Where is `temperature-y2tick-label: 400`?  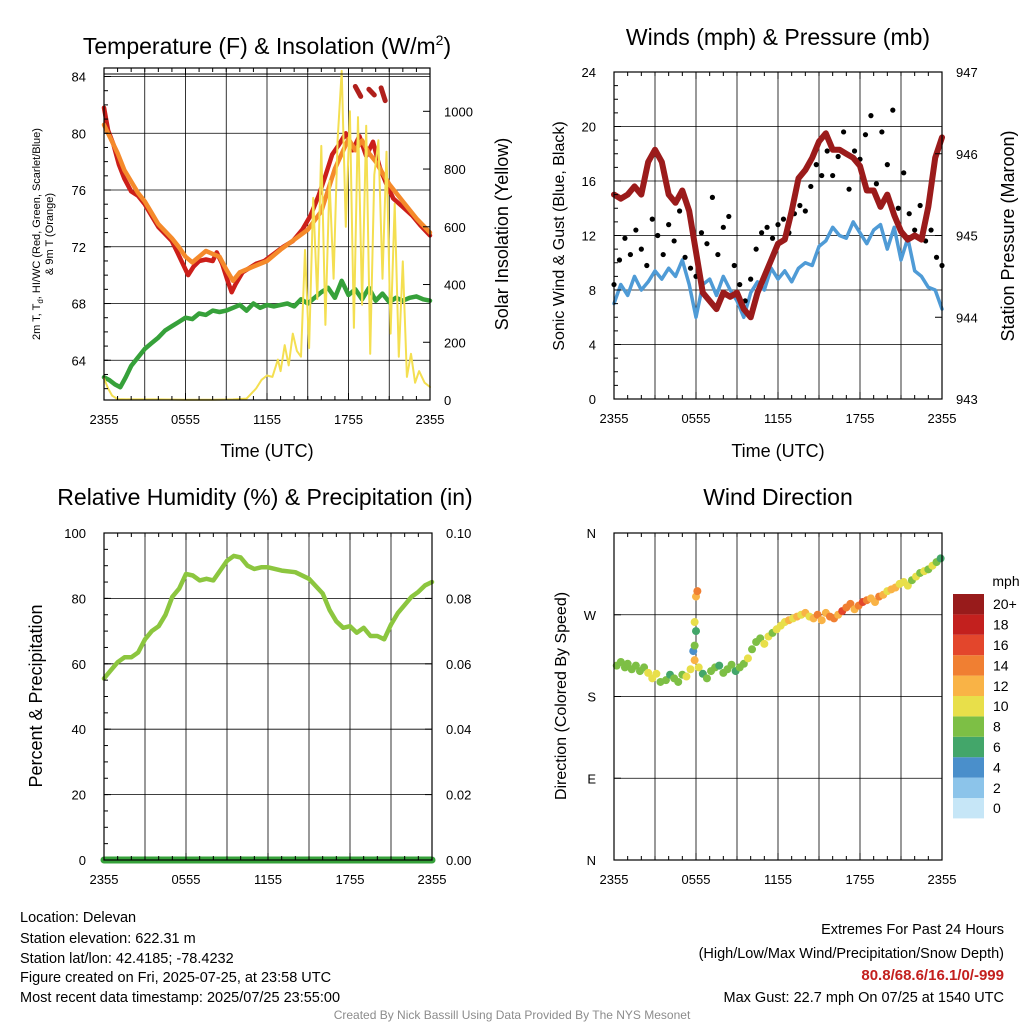
temperature-y2tick-label: 400 is located at coordinates (455, 285).